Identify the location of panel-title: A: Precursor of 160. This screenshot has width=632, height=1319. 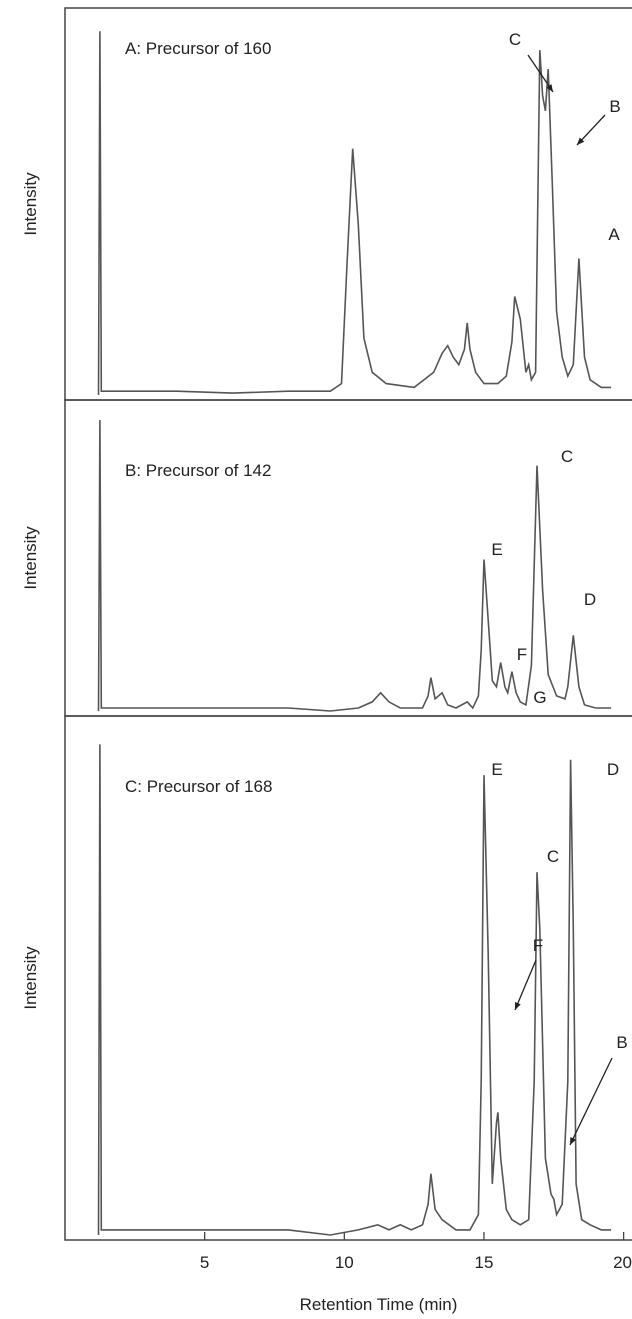
(198, 48).